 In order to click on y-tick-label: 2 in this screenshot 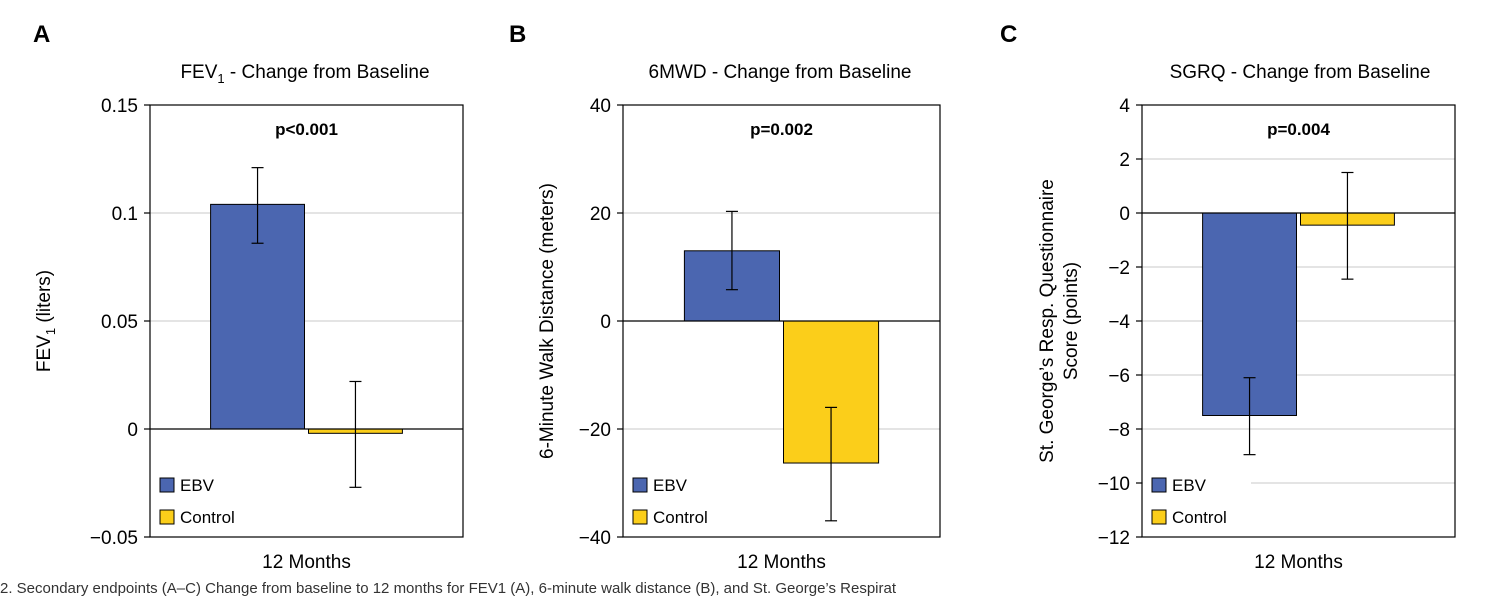, I will do `click(1124, 160)`.